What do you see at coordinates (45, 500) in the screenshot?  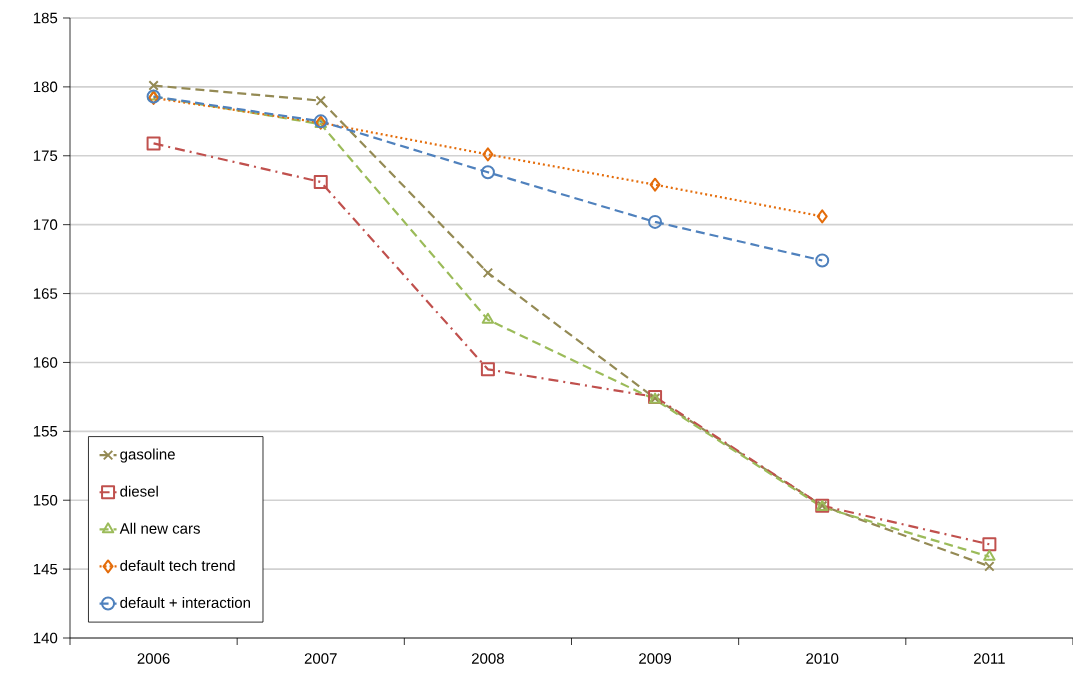 I see `y-tick-label: 150` at bounding box center [45, 500].